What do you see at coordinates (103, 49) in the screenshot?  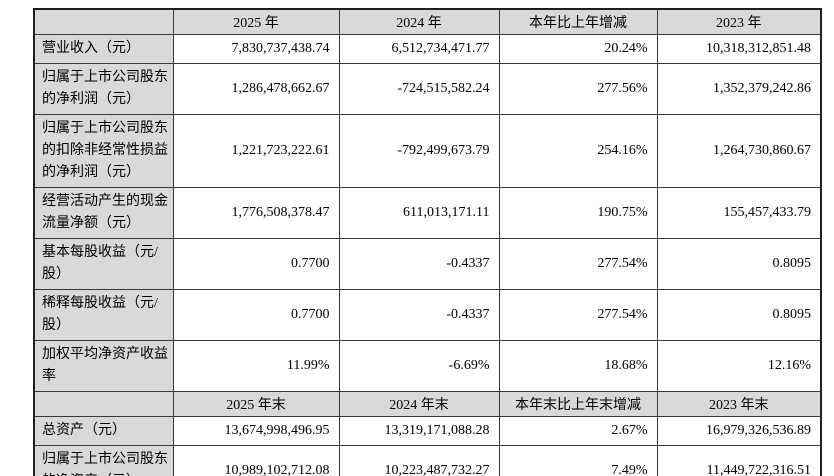 I see `metric-label-cell: 营业收入（元）` at bounding box center [103, 49].